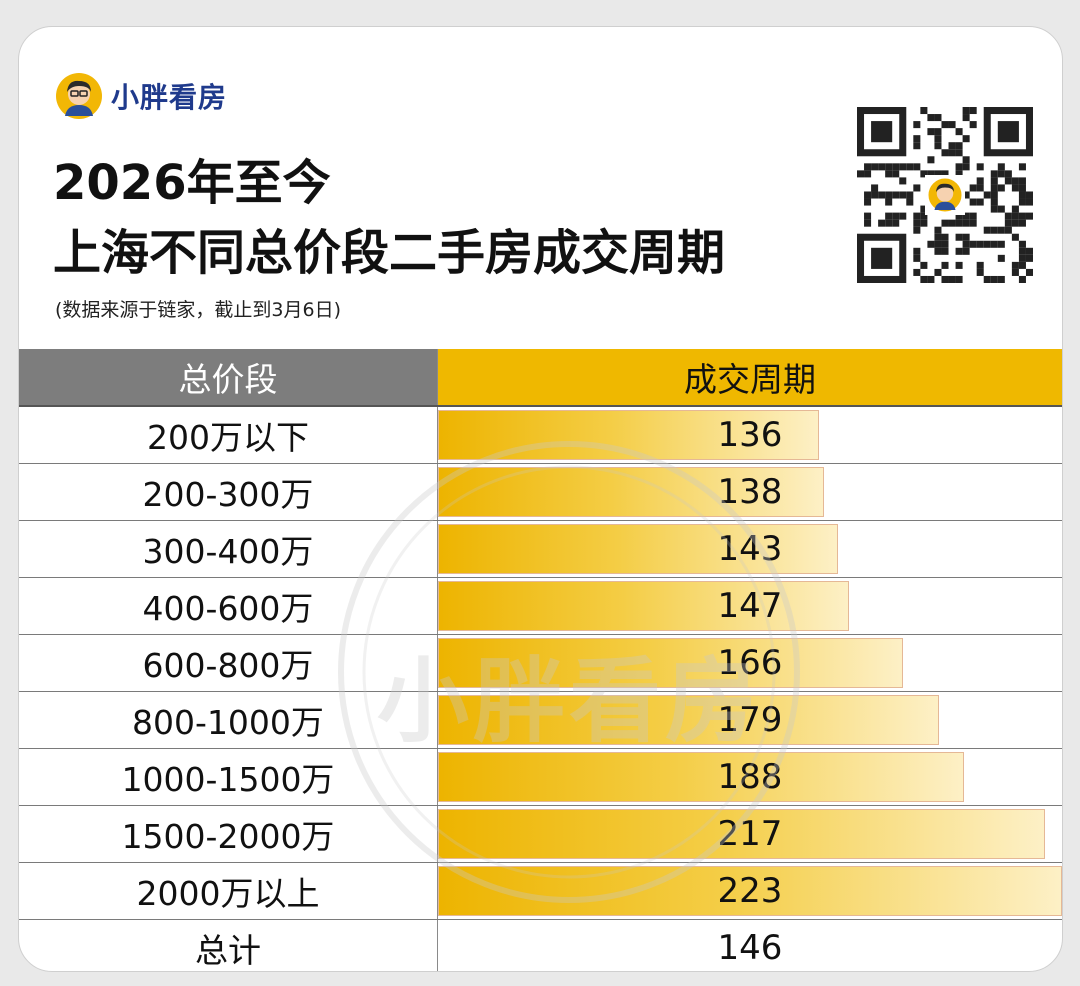 Image resolution: width=1080 pixels, height=986 pixels. What do you see at coordinates (389, 253) in the screenshot?
I see `title-line-2: 上海不同总价段二手房成交周期` at bounding box center [389, 253].